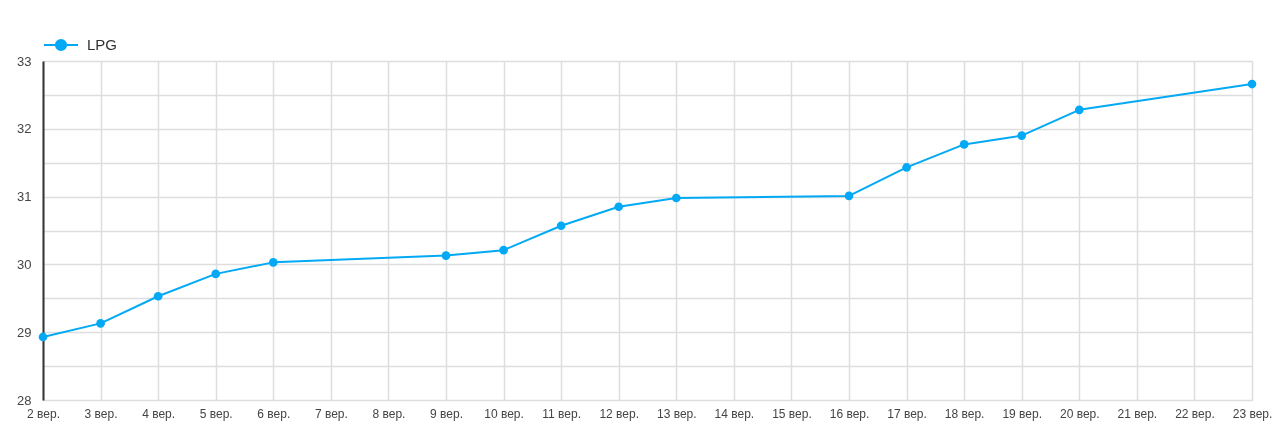 The image size is (1280, 447). Describe the element at coordinates (24, 61) in the screenshot. I see `y-tick-label: 33` at that location.